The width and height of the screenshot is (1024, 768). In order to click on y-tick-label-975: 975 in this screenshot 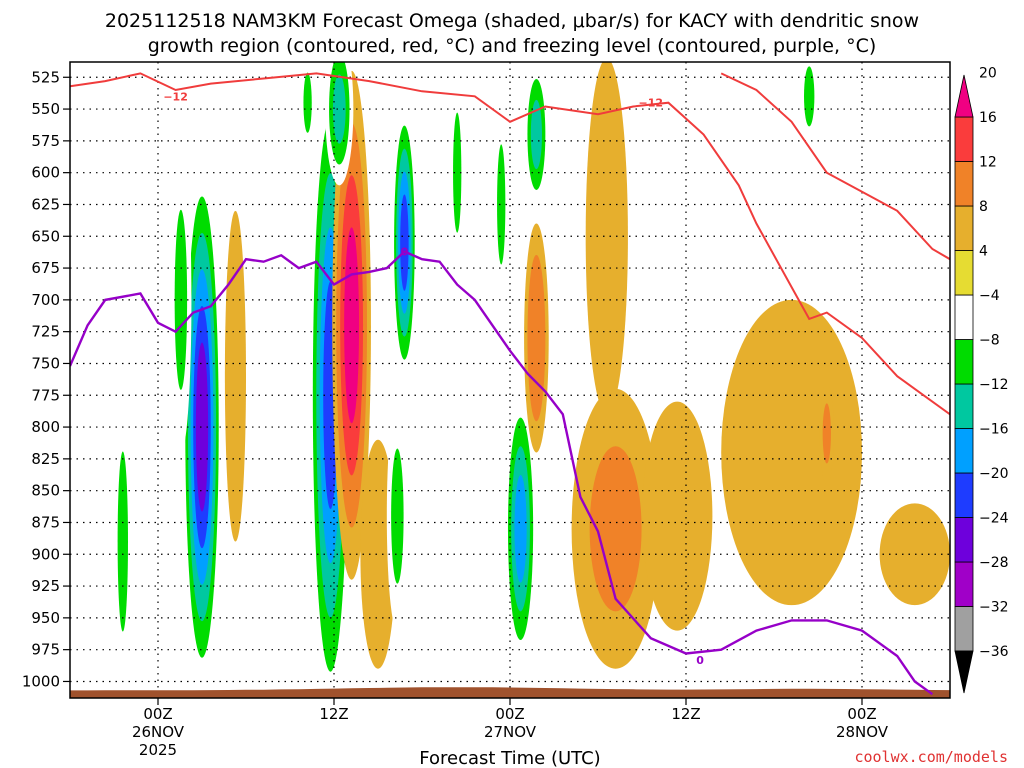, I will do `click(45, 650)`.